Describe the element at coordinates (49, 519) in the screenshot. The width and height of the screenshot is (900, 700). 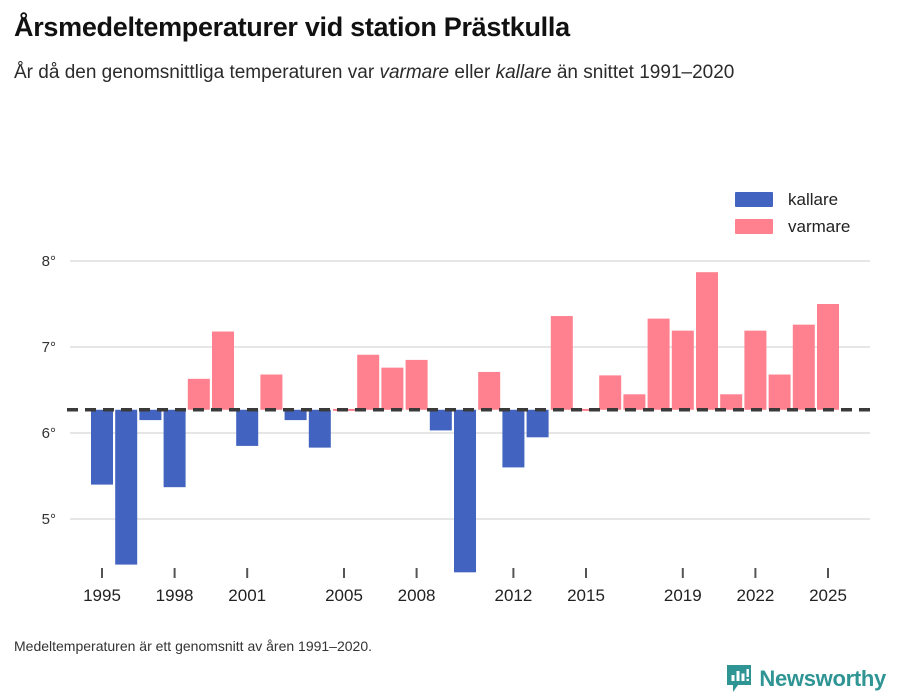
I see `y-tick-label: 5°` at that location.